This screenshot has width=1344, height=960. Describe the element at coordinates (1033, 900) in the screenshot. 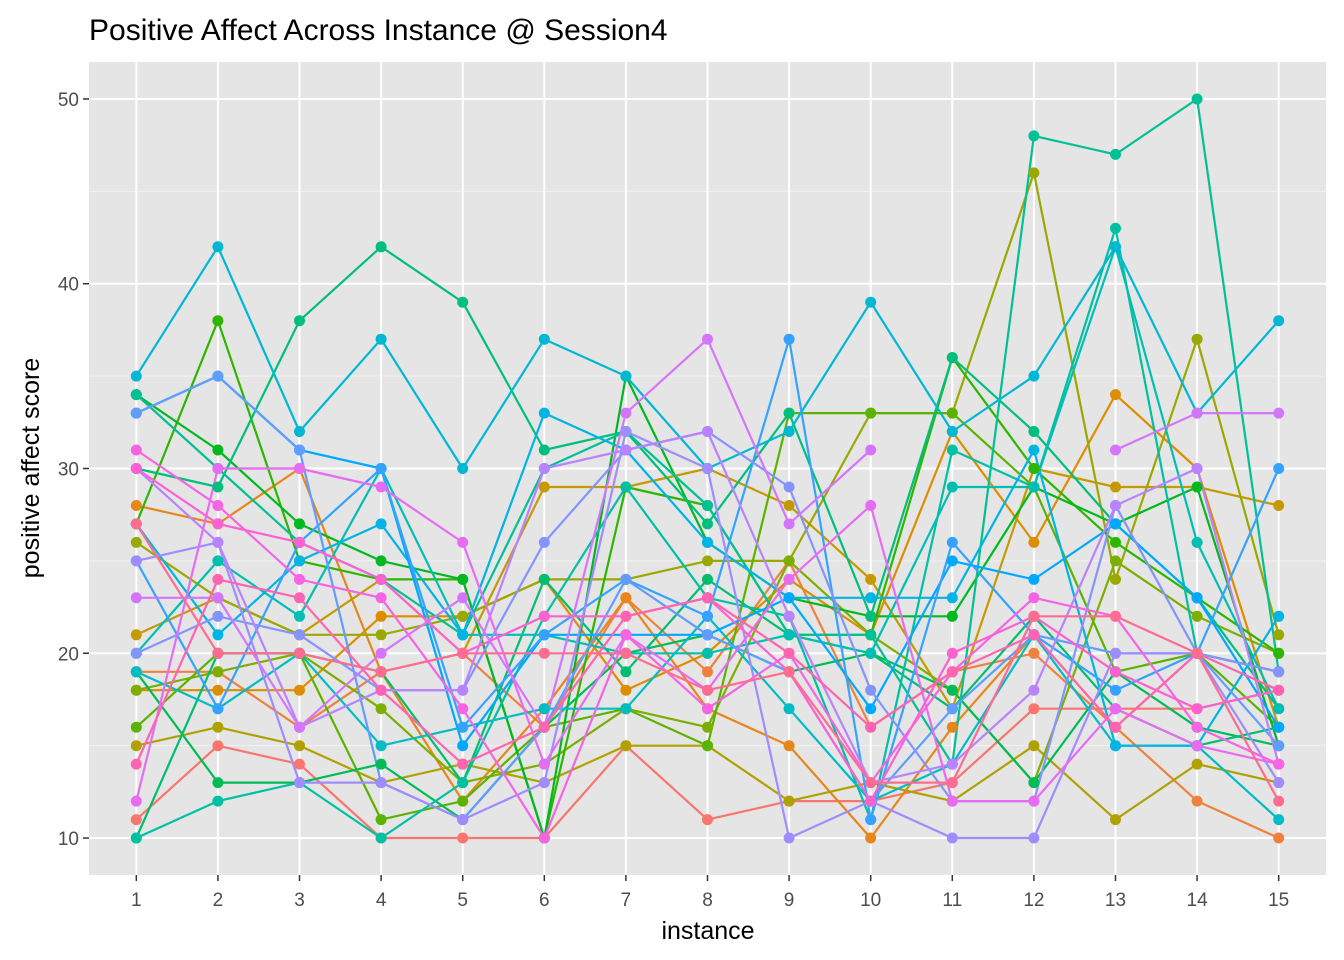

I see `x-tick-label: 12` at that location.